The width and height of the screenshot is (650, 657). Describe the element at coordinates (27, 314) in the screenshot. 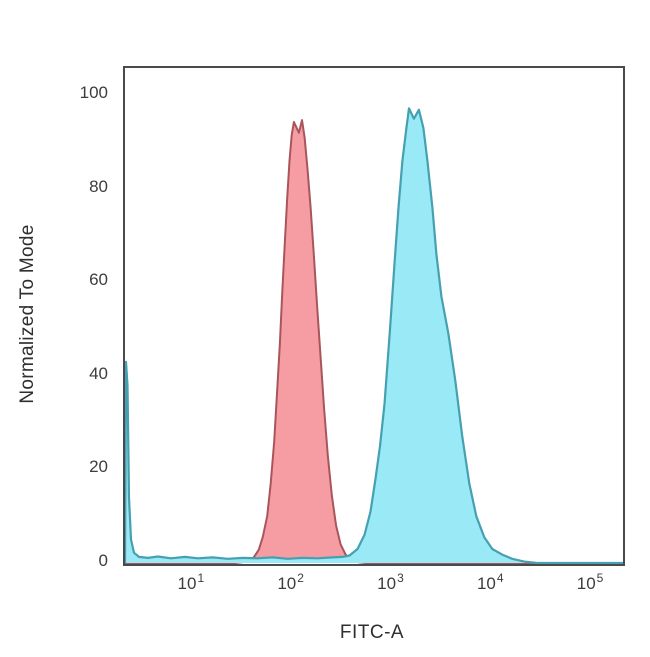

I see `y-axis-title: Normalized To Mode` at that location.